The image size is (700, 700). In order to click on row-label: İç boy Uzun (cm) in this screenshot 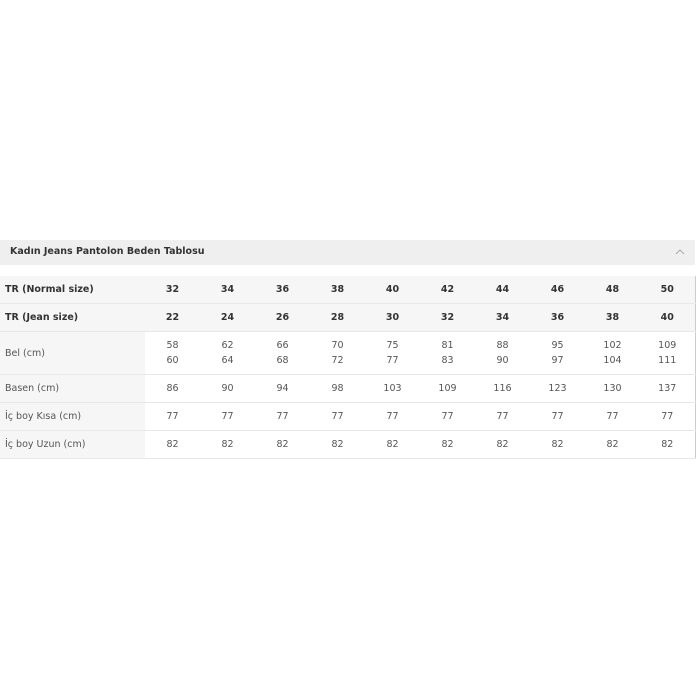, I will do `click(72, 444)`.